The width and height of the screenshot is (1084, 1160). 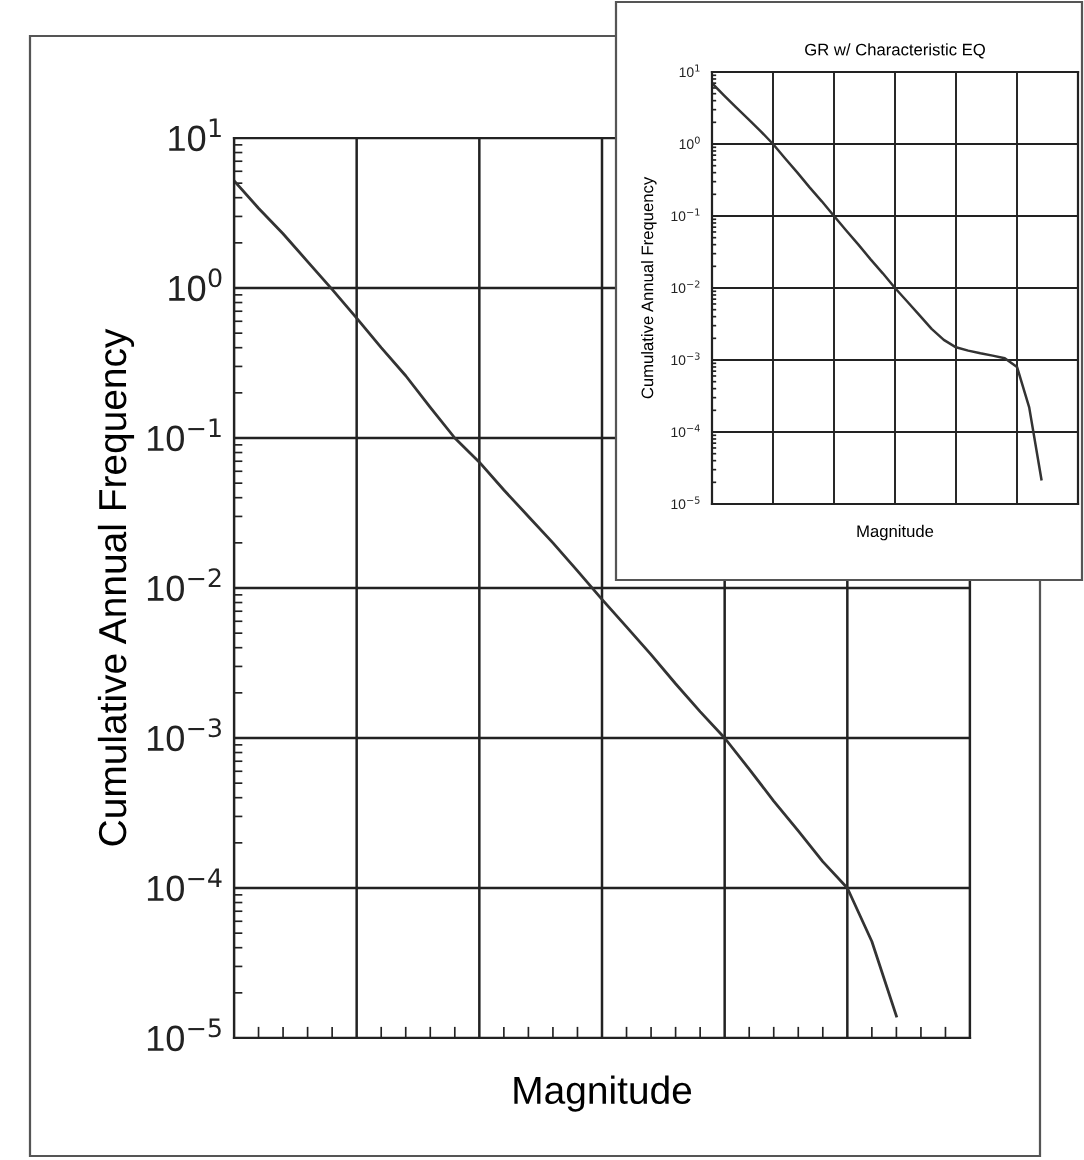 I want to click on y-tick-label: 10$^{−1}$, so click(x=184, y=435).